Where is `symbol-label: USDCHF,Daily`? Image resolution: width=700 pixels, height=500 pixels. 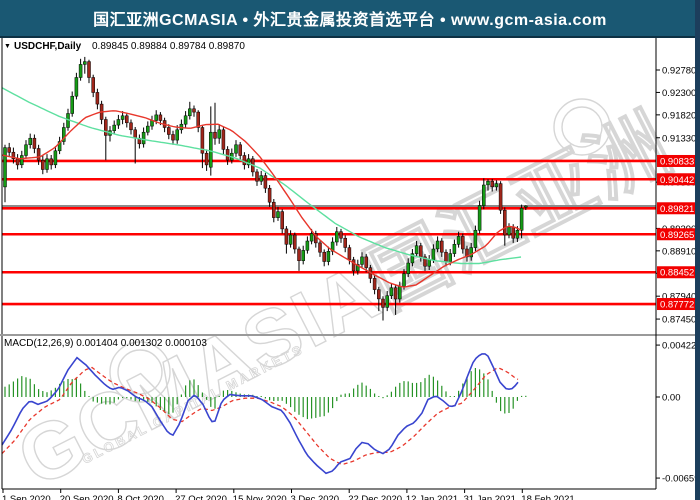 symbol-label: USDCHF,Daily is located at coordinates (48, 46).